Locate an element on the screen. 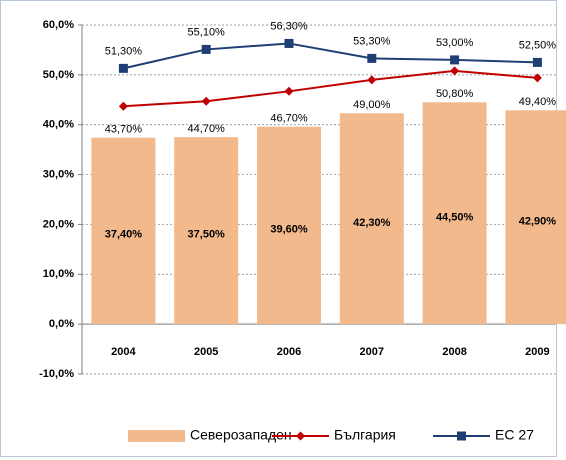  x-tick-label: 2004 is located at coordinates (123, 352).